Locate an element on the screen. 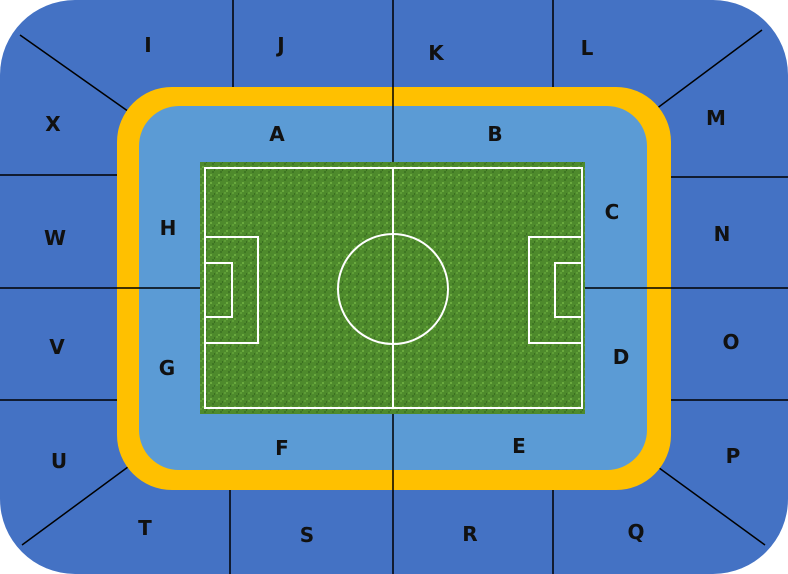 Image resolution: width=788 pixels, height=574 pixels. left-goal-area is located at coordinates (218, 290).